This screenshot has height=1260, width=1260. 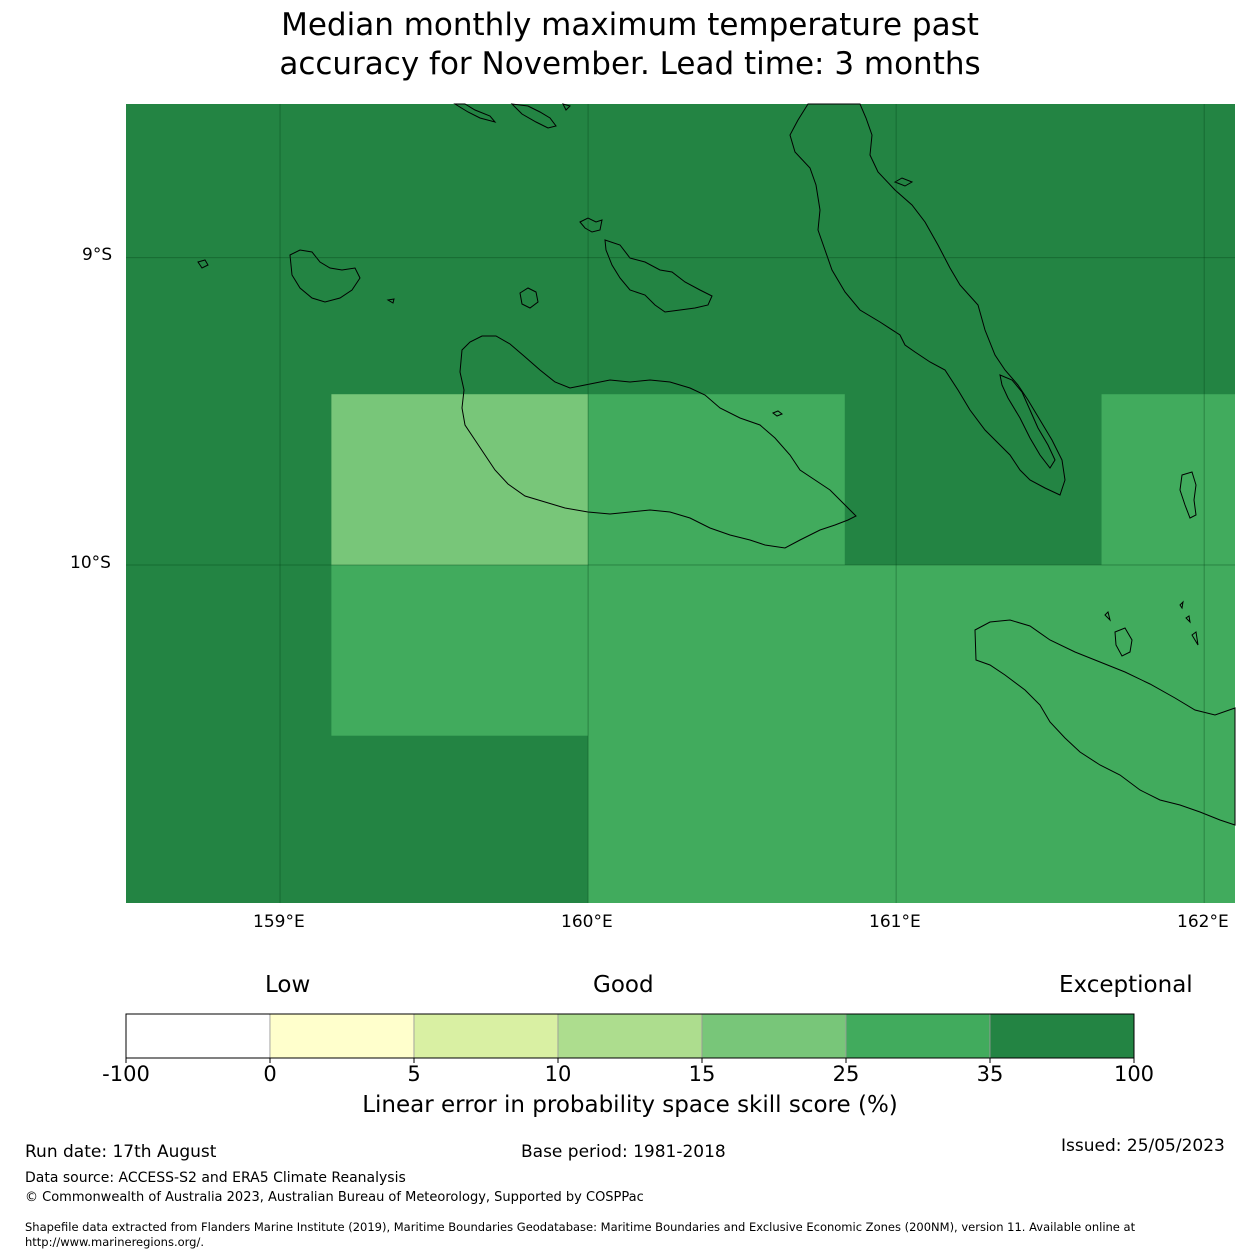 I want to click on colorbar-category-exceptional: Exceptional, so click(x=1126, y=985).